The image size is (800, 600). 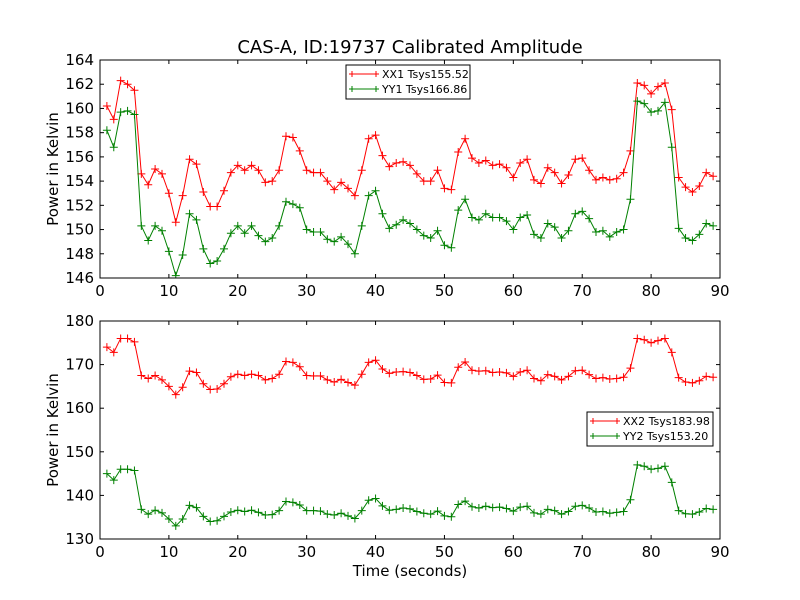 I want to click on bottom-legend: XX2 Tsys183.98 YY2 Tsys153.20, so click(x=650, y=429).